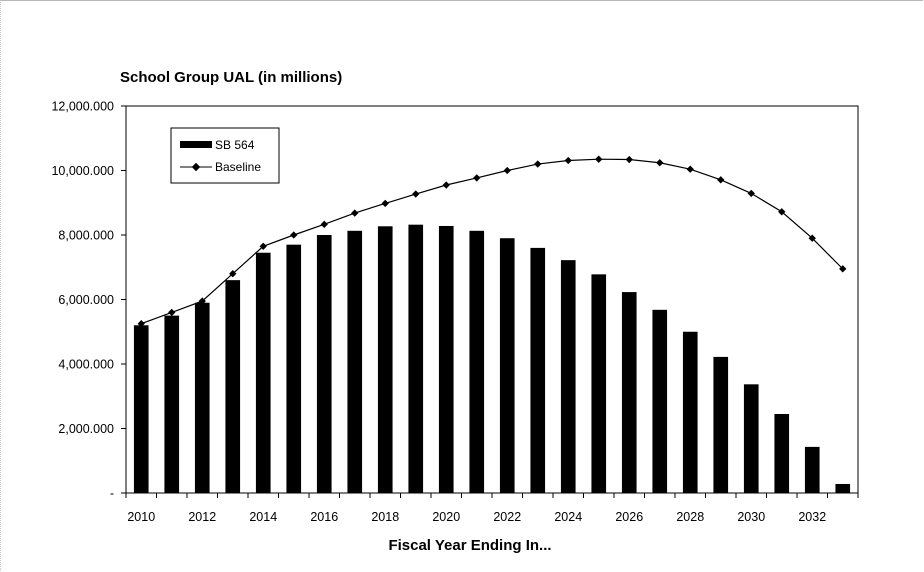  I want to click on chart-title: School Group UAL (in millions), so click(231, 77).